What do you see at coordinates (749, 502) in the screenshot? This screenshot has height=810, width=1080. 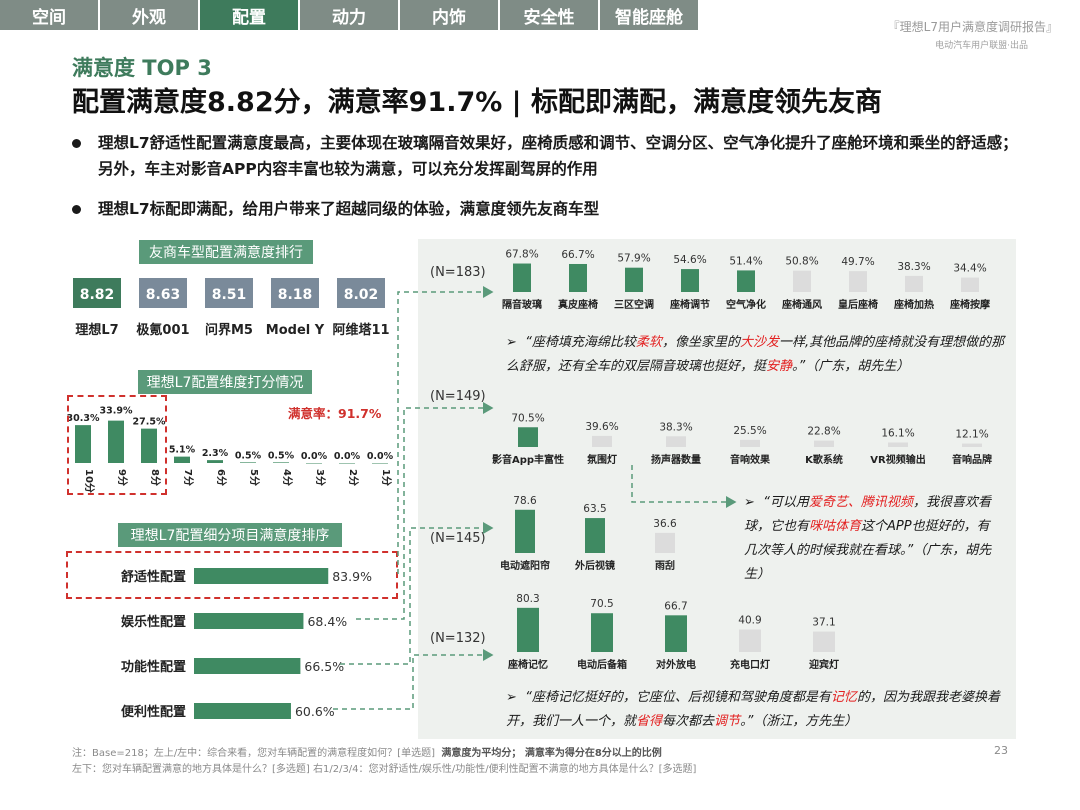 I see `quote-arrow-icon: ➢` at bounding box center [749, 502].